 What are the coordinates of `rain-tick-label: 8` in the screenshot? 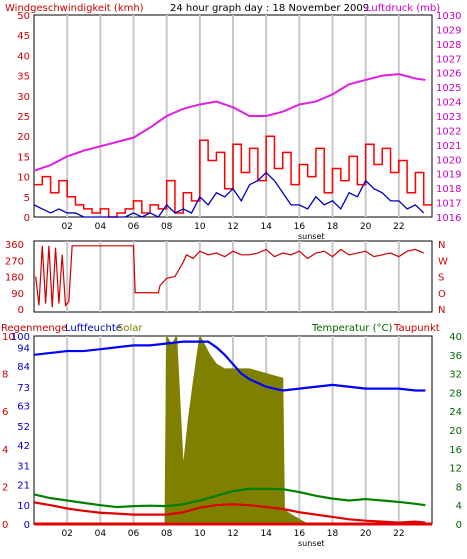 It's located at (5, 375).